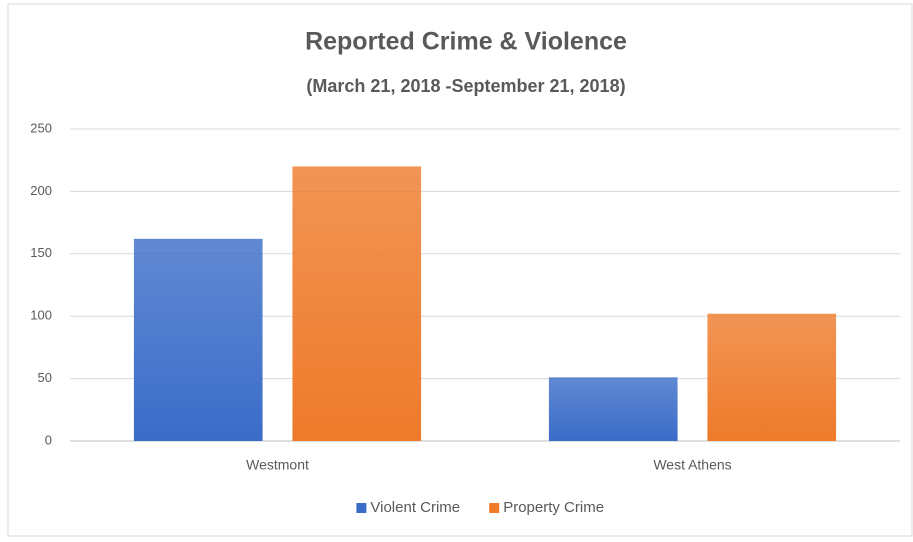 Image resolution: width=913 pixels, height=542 pixels. What do you see at coordinates (692, 465) in the screenshot?
I see `x-tick-label: West Athens` at bounding box center [692, 465].